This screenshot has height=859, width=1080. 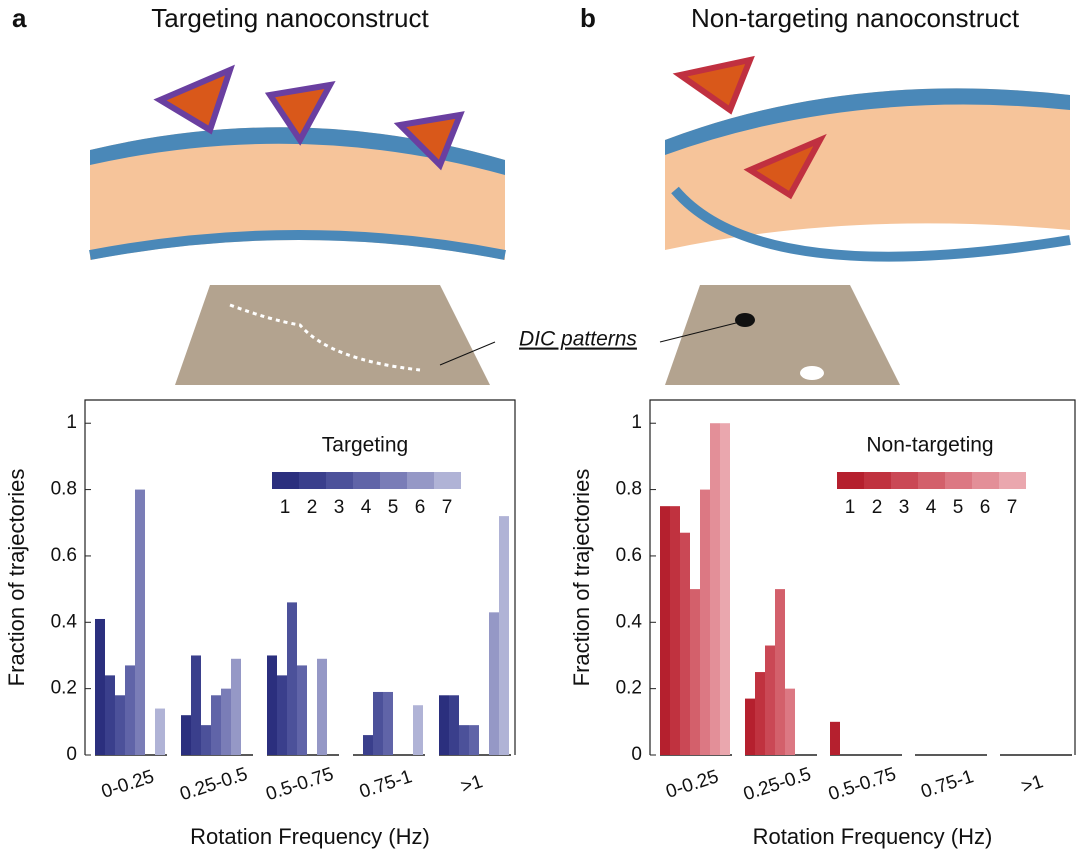 I want to click on panel-label: a, so click(x=19, y=18).